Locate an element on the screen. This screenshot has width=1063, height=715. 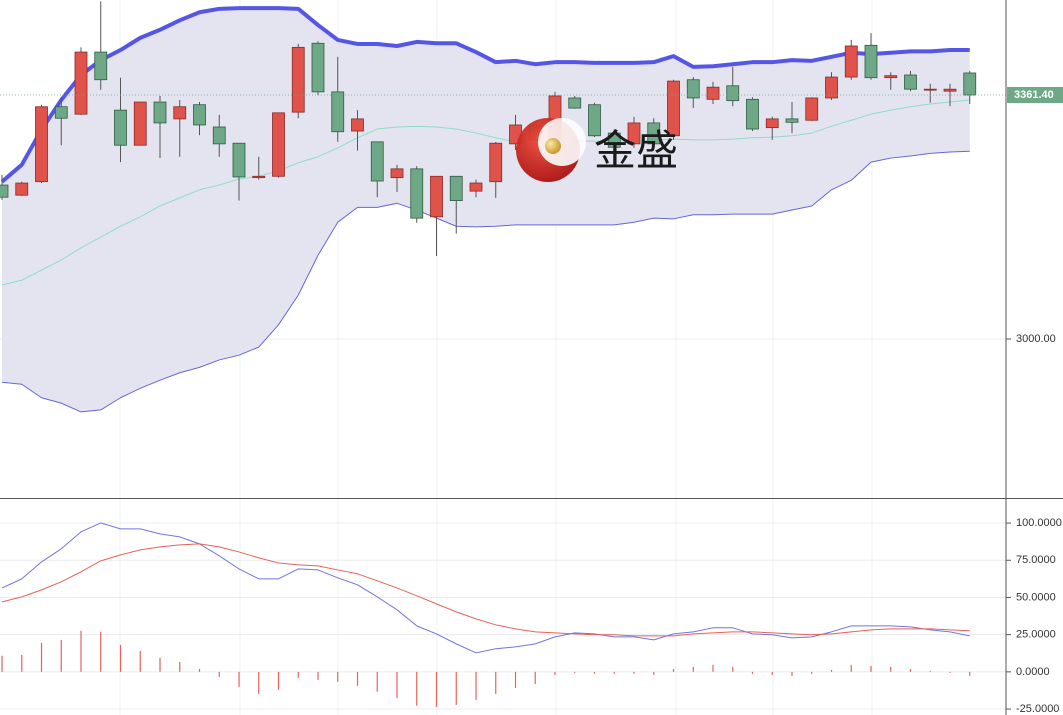
y-tick-label: 0.0000 is located at coordinates (1033, 672).